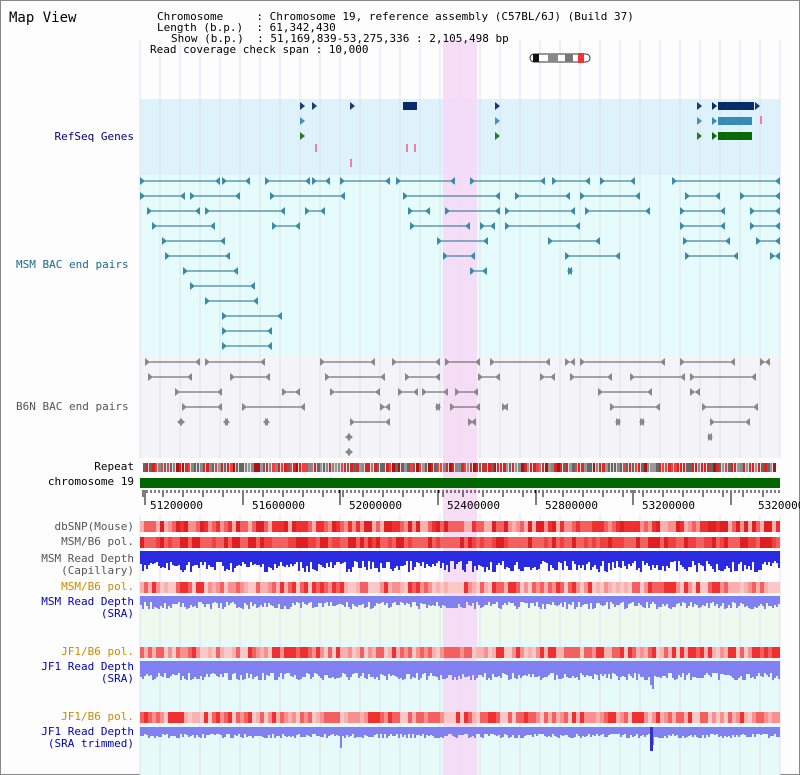  Describe the element at coordinates (352, 106) in the screenshot. I see `gene-arrow` at that location.